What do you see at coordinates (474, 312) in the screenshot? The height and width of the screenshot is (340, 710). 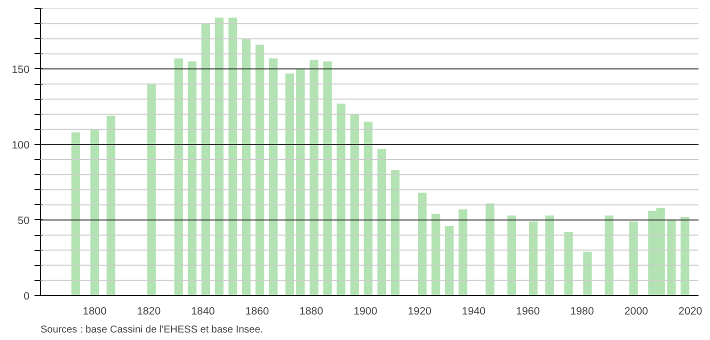 I see `x-tick-label: 1940` at bounding box center [474, 312].